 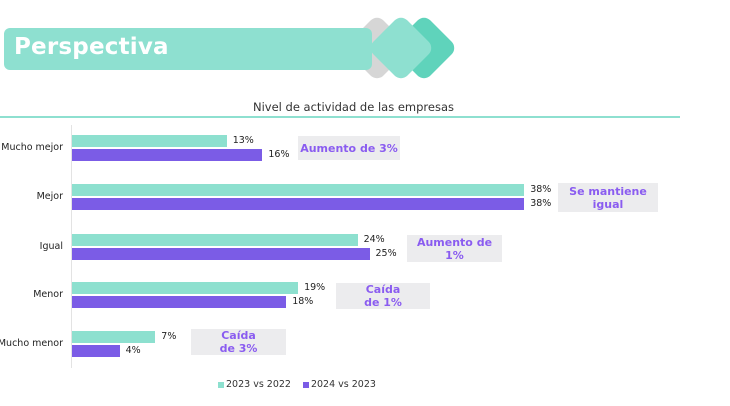 What do you see at coordinates (303, 301) in the screenshot?
I see `bar-value-label: 18%` at bounding box center [303, 301].